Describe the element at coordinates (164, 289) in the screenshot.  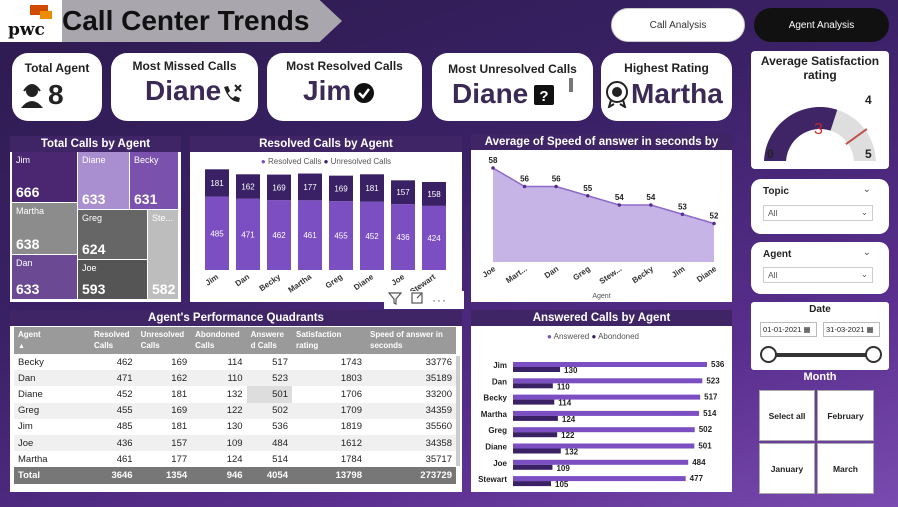
I see `treemap-value: 582` at that location.